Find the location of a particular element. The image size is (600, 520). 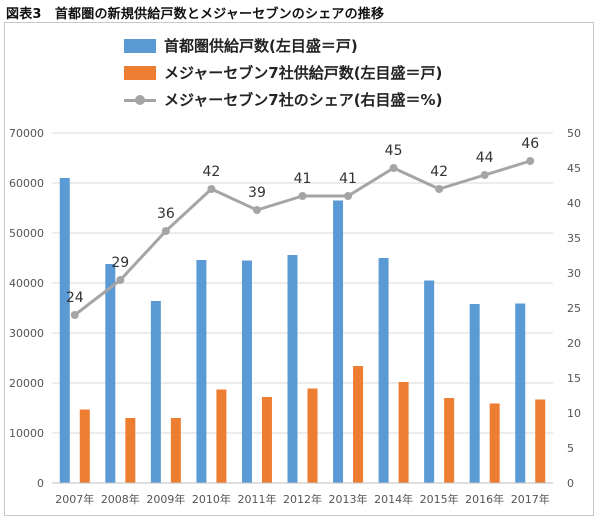

share-data-label: 44 is located at coordinates (485, 158).